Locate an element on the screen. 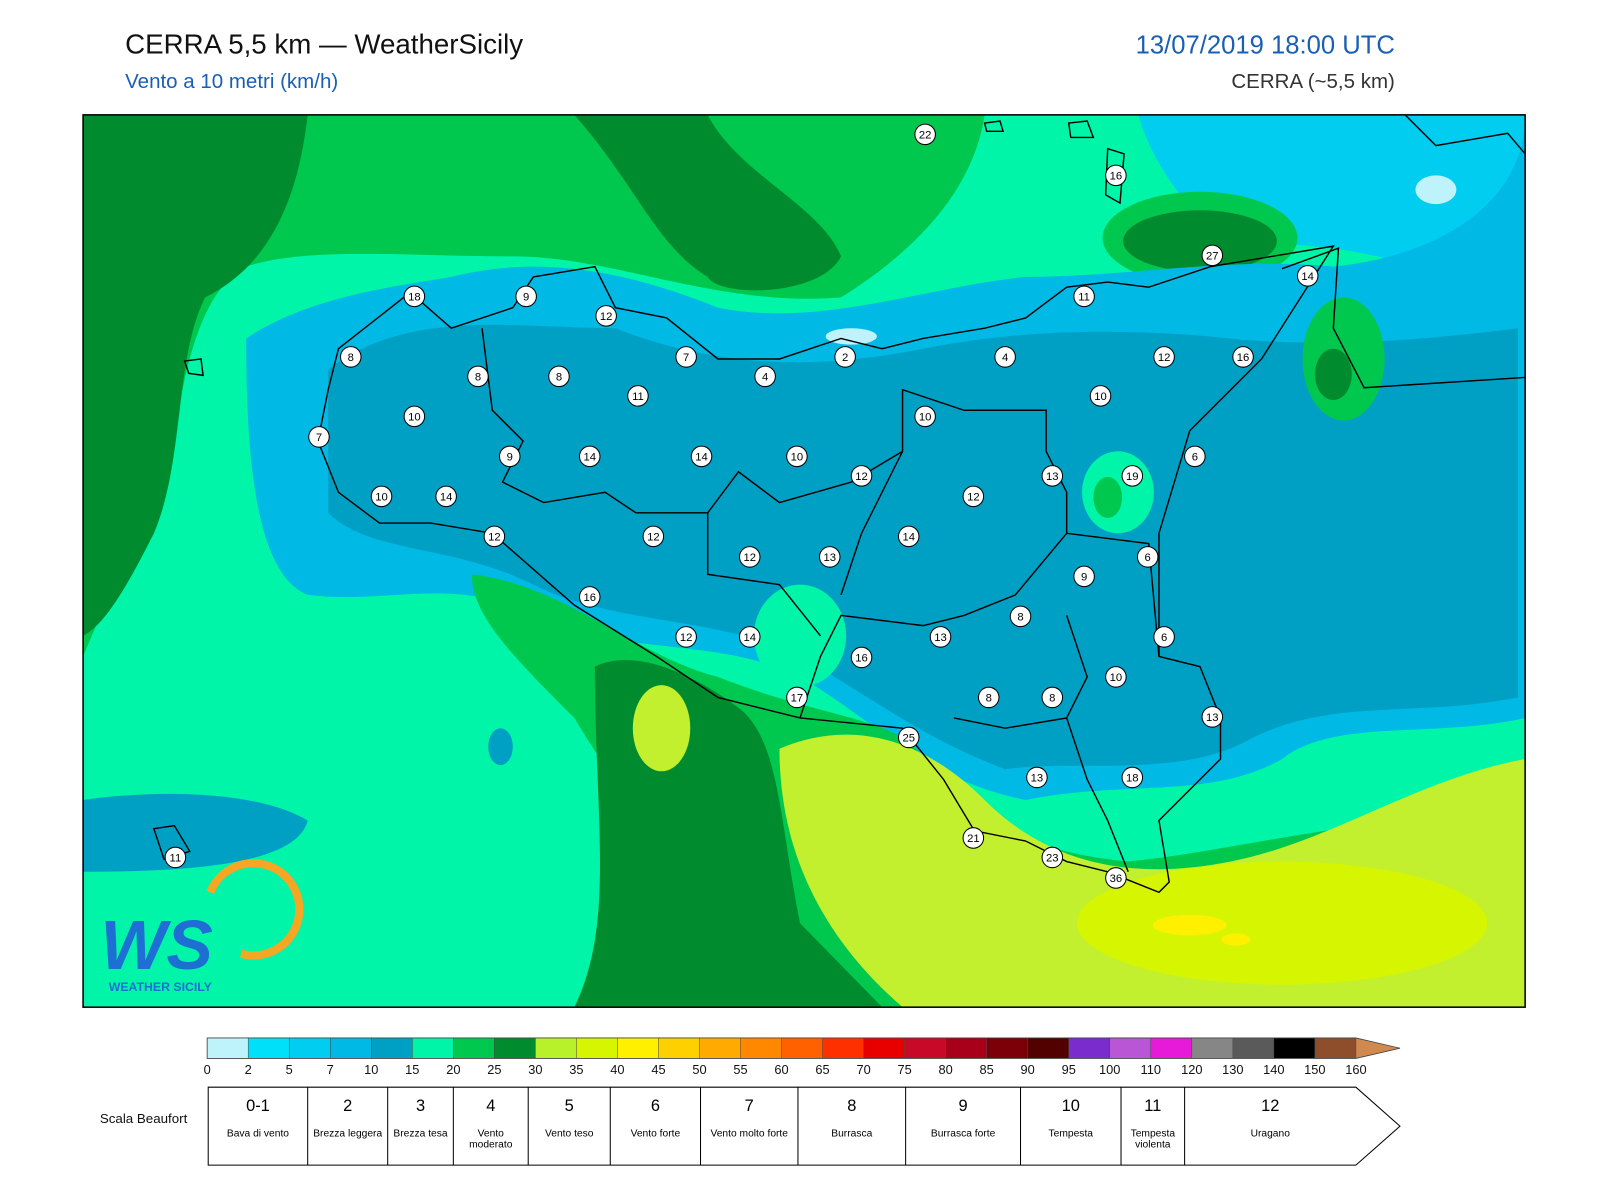  beaufort-force: 10 is located at coordinates (1070, 1106).